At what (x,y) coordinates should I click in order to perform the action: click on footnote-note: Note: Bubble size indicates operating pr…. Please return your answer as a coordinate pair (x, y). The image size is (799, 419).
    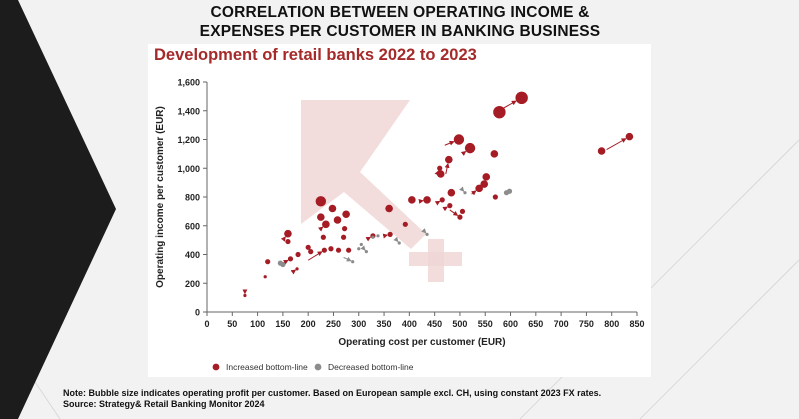
    Looking at the image, I should click on (332, 393).